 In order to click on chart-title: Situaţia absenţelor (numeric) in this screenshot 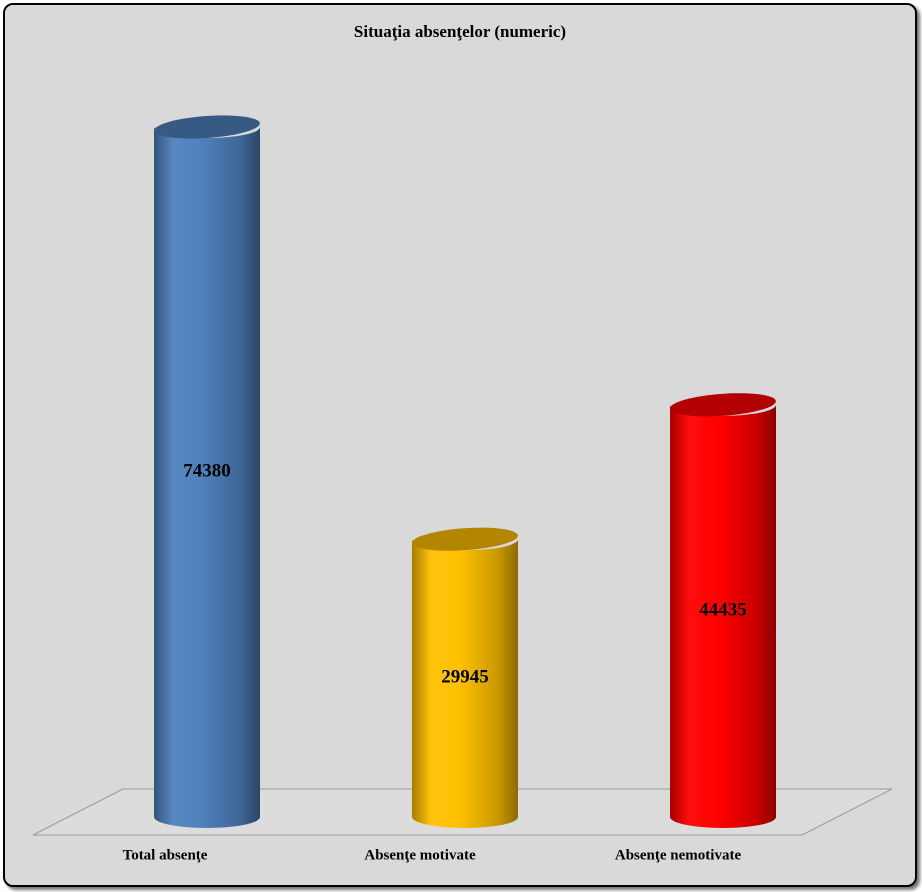, I will do `click(460, 31)`.